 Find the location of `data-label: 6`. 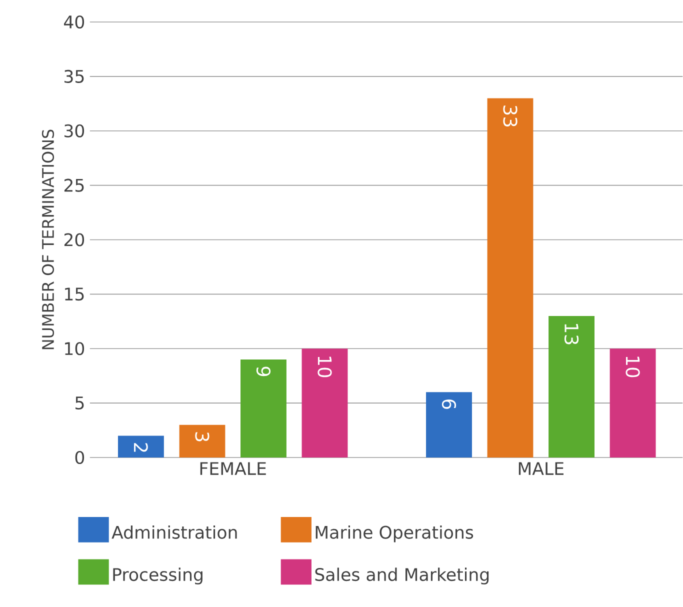

data-label: 6 is located at coordinates (449, 404).